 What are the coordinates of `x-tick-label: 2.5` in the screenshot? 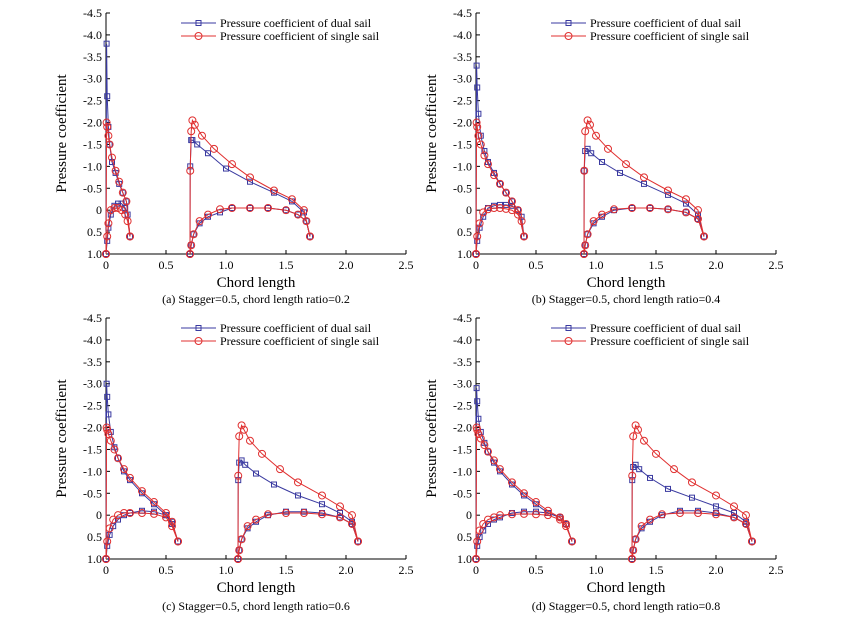 It's located at (776, 570).